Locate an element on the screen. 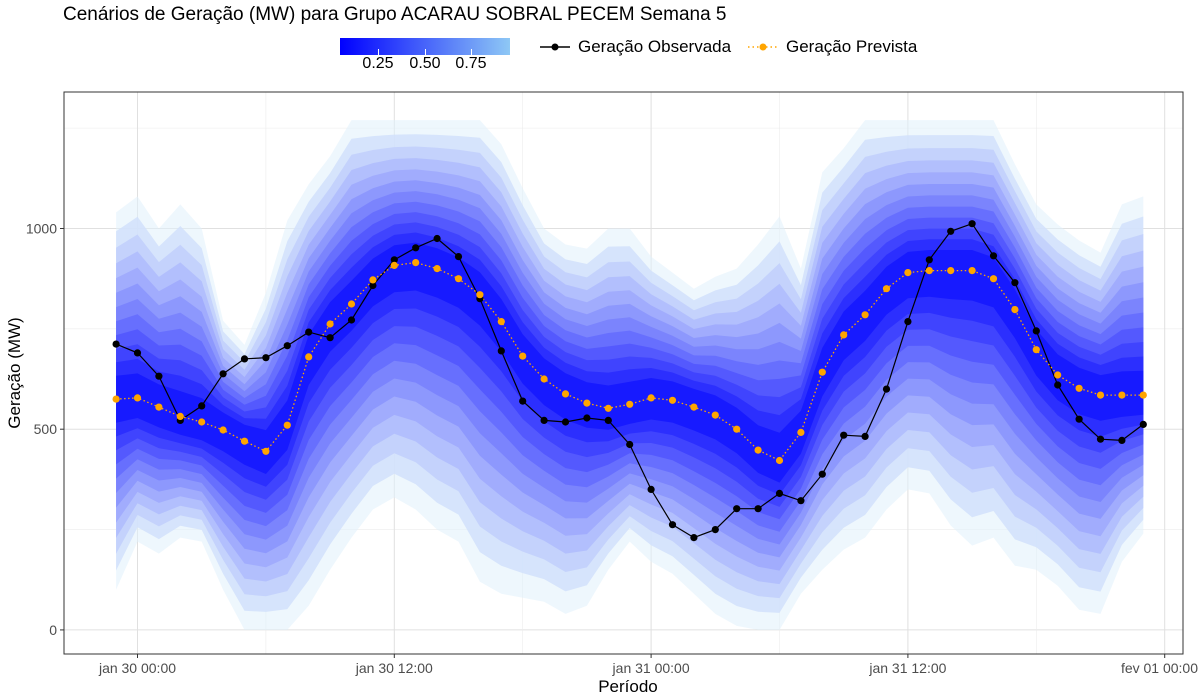  colorbar-tick-label: 0.50 is located at coordinates (425, 63).